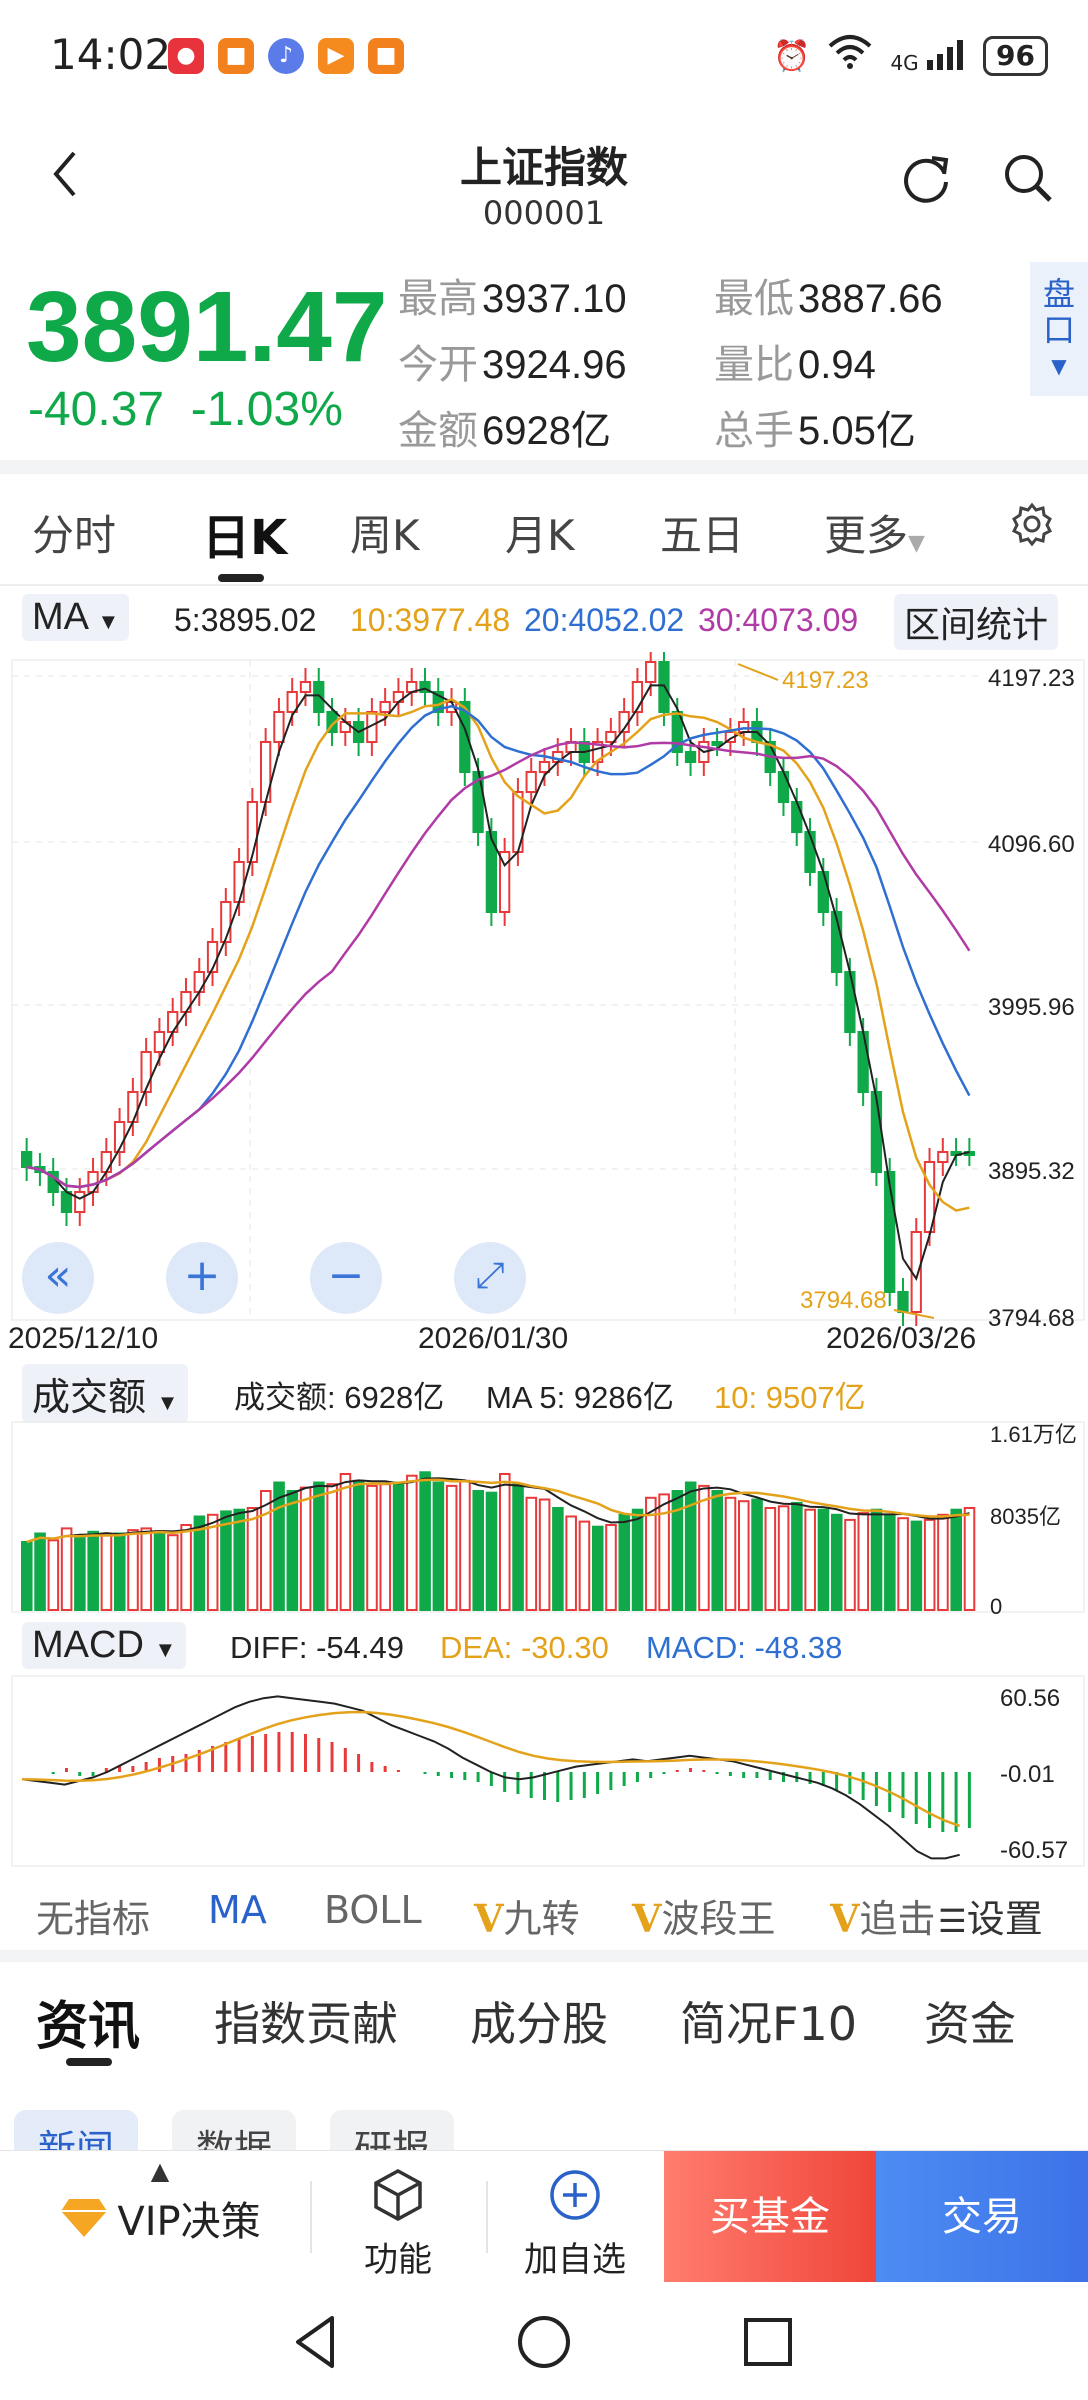 The width and height of the screenshot is (1088, 2400). Describe the element at coordinates (237, 1910) in the screenshot. I see `indicator-ma: MA` at that location.